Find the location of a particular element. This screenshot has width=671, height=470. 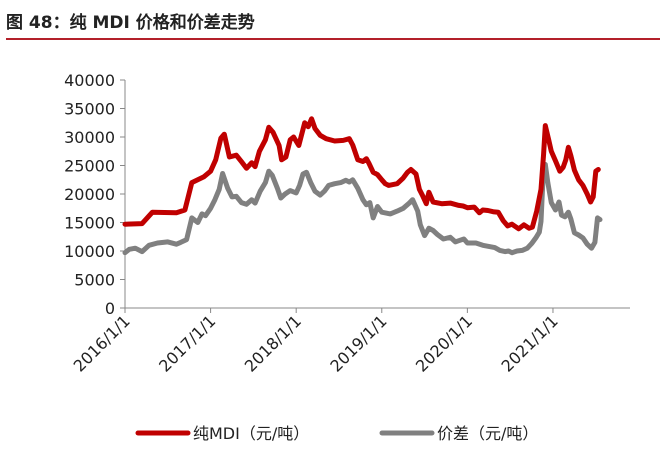

y-axis: 0 5000 10000 15000 20000 25000 30000 35000 40000 is located at coordinates (95, 194).